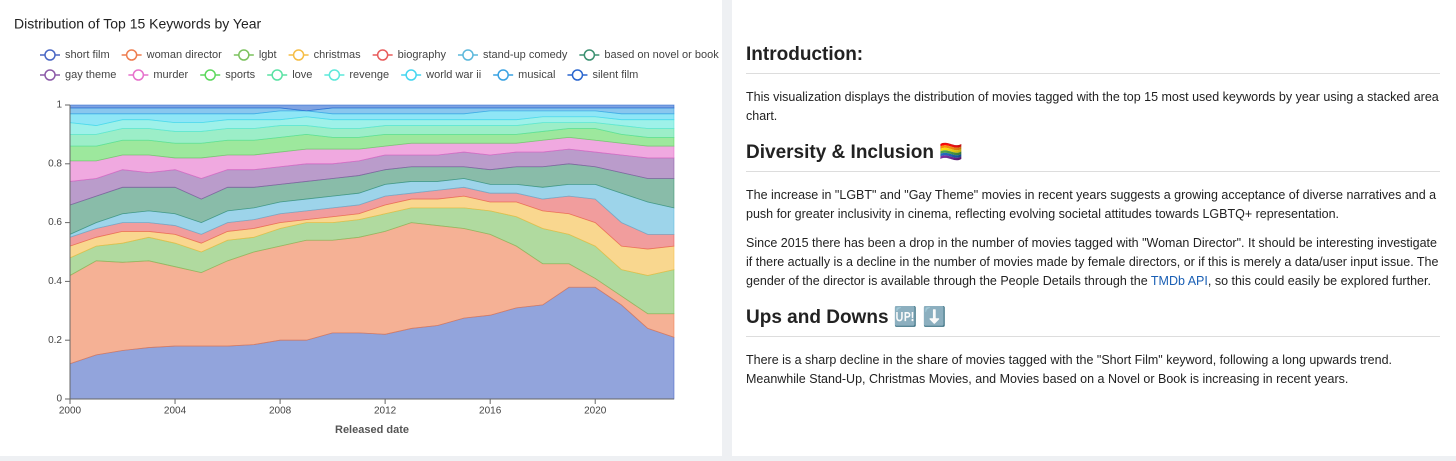  I want to click on legend-label: world war ii, so click(453, 75).